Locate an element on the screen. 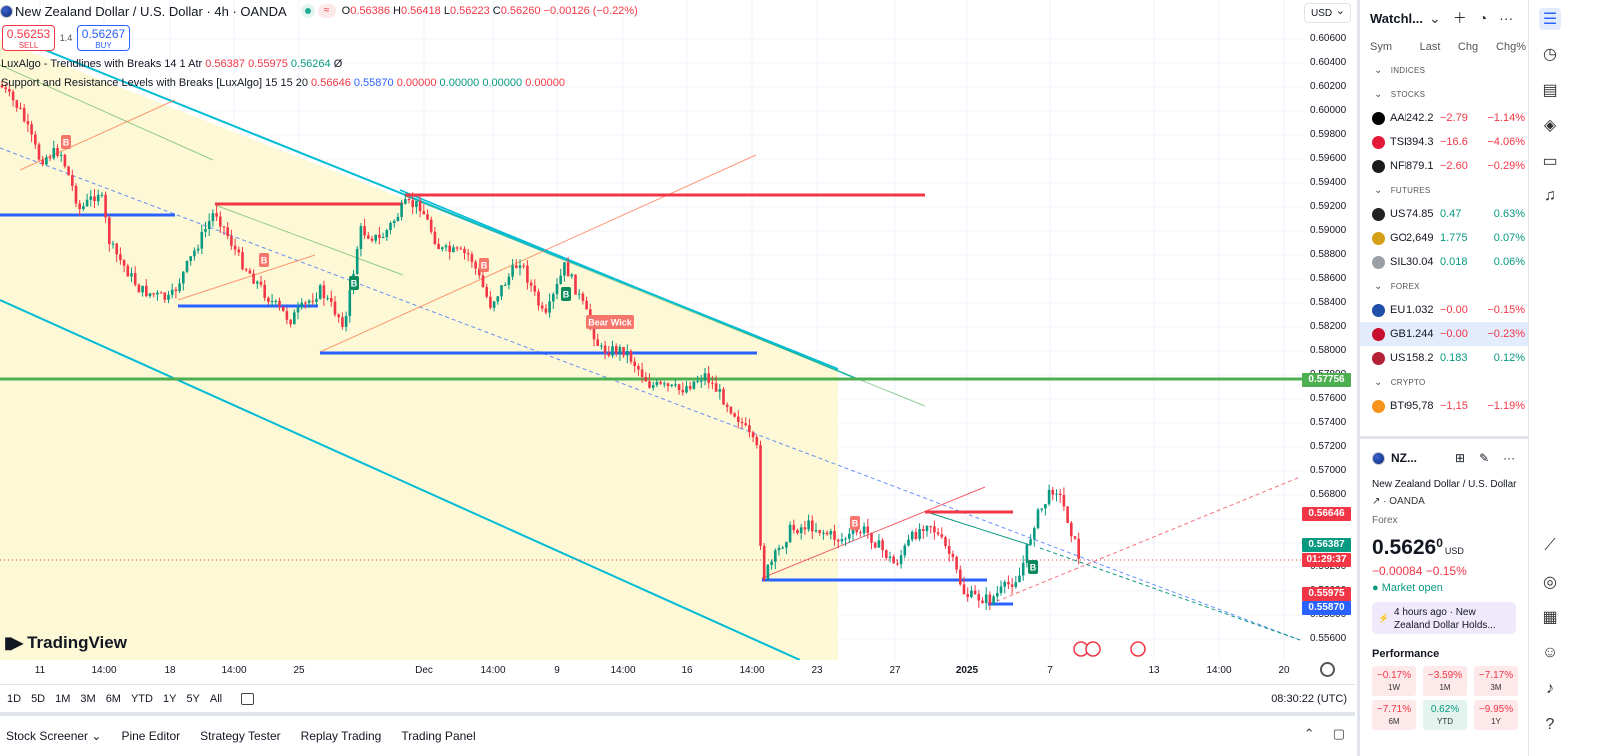 This screenshot has height=756, width=1600. watchlist-group-futures: FUTURES is located at coordinates (1444, 190).